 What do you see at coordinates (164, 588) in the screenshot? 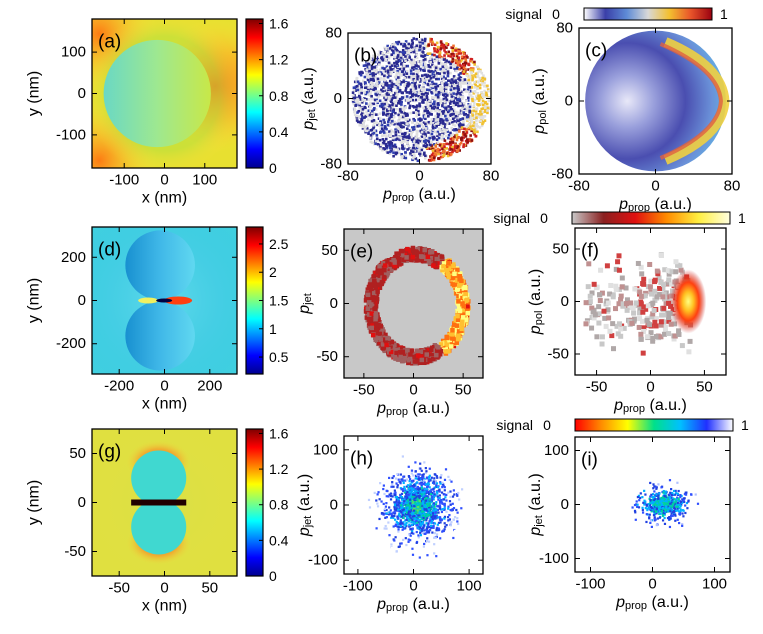
I see `x-tick-label: 0` at bounding box center [164, 588].